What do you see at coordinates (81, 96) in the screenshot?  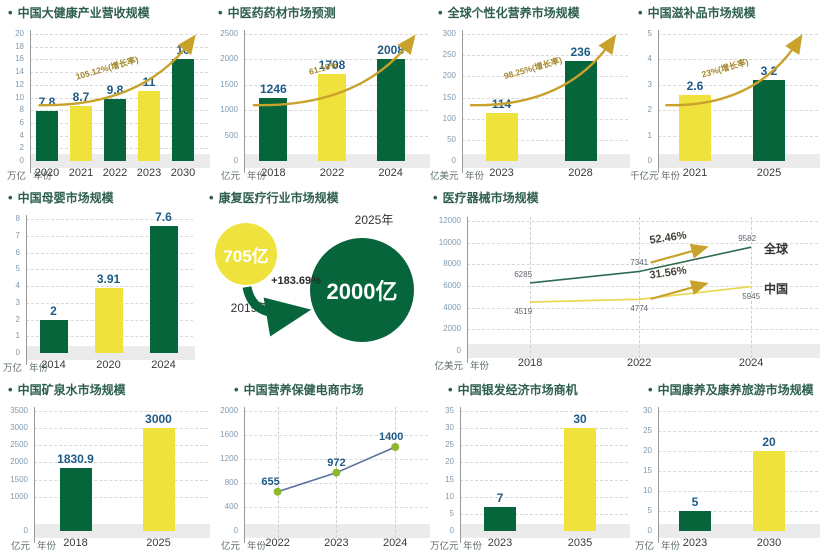 I see `bar-value-label: 8.7` at bounding box center [81, 96].